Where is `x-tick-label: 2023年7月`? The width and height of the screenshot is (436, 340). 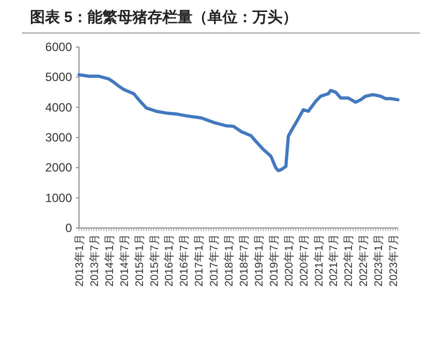
x-tick-label: 2023年7月 is located at coordinates (394, 260).